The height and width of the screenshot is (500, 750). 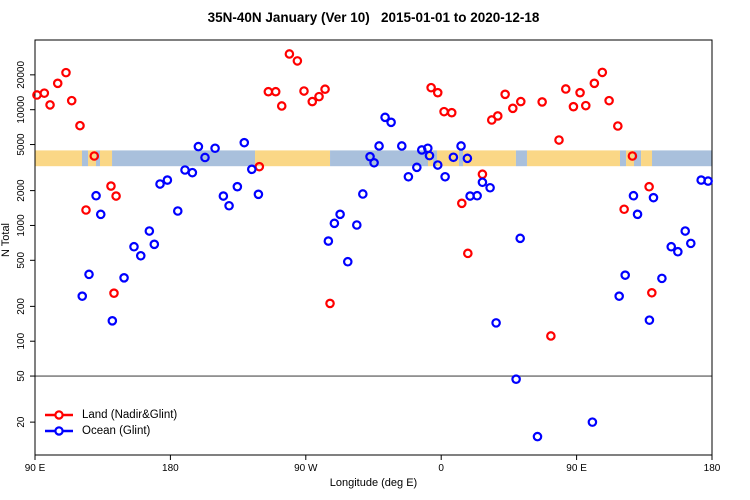 What do you see at coordinates (21, 190) in the screenshot?
I see `y-tick-label: 2000` at bounding box center [21, 190].